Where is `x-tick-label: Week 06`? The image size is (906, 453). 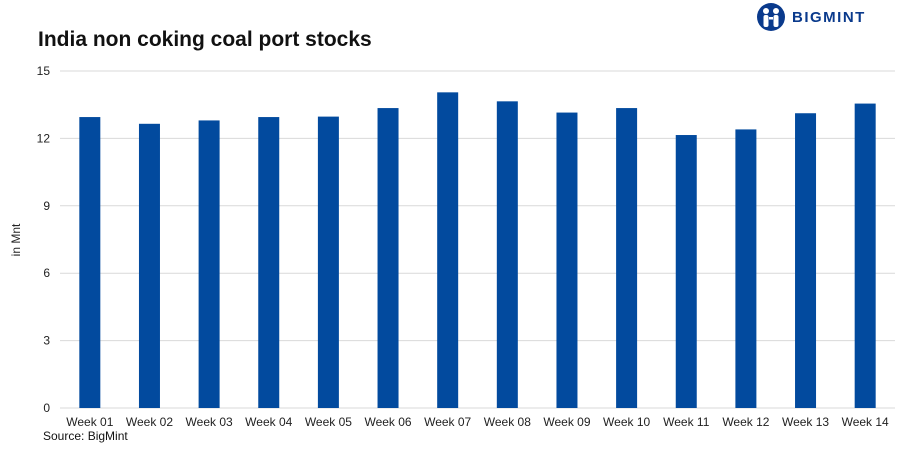
x-tick-label: Week 06 is located at coordinates (387, 422).